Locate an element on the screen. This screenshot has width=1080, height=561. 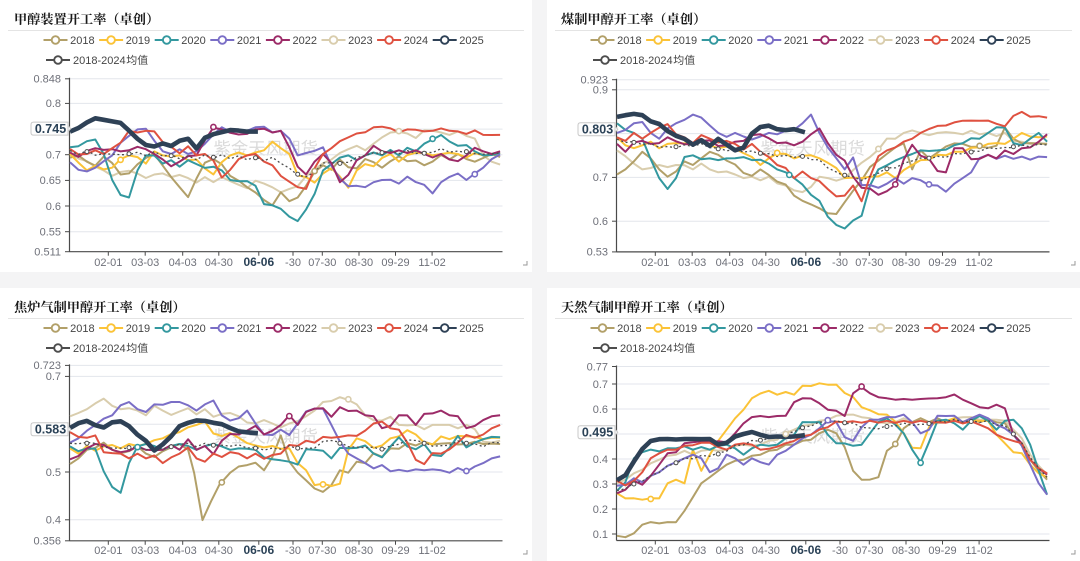
svg-text: 0.8 is located at coordinates (53, 104).